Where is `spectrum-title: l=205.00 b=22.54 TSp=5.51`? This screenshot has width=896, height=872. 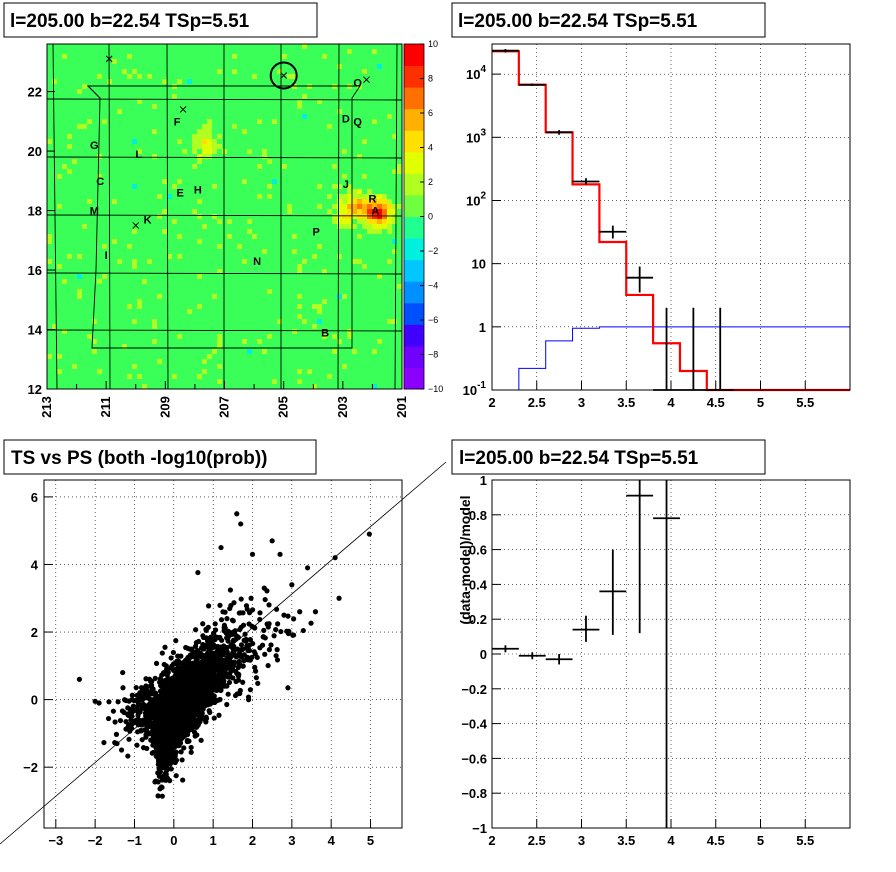 spectrum-title: l=205.00 b=22.54 TSp=5.51 is located at coordinates (578, 21).